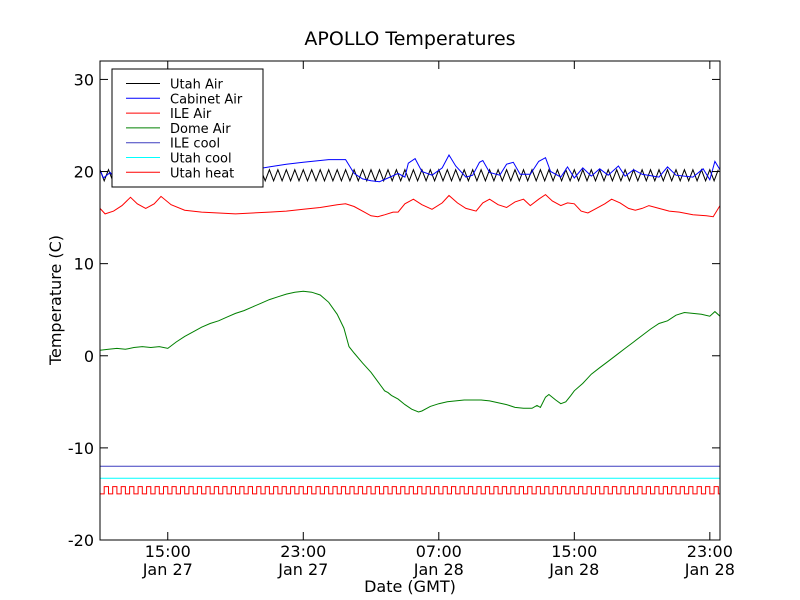 The width and height of the screenshot is (800, 600). I want to click on legend-label: Utah cool, so click(201, 159).